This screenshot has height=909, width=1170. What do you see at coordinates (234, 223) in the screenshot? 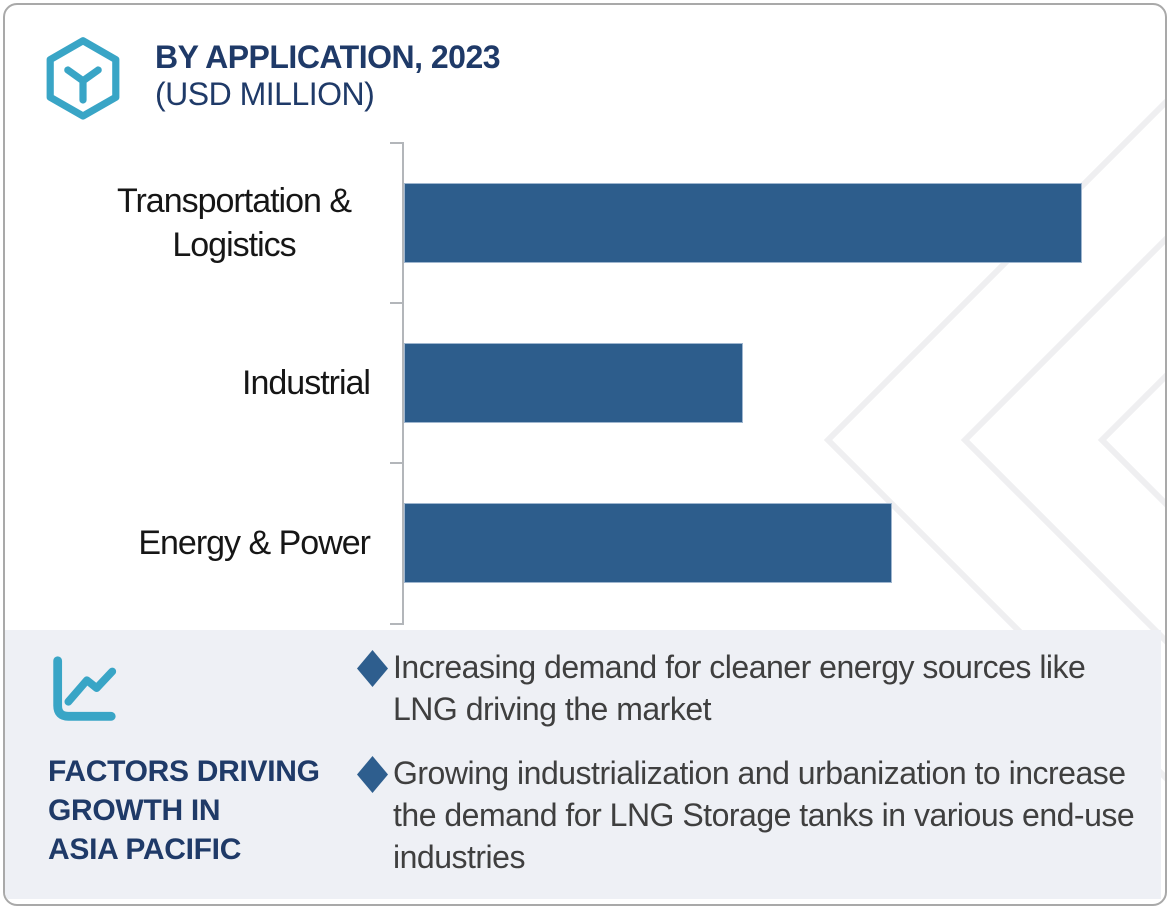
I see `category-label: Transportation & Logistics` at bounding box center [234, 223].